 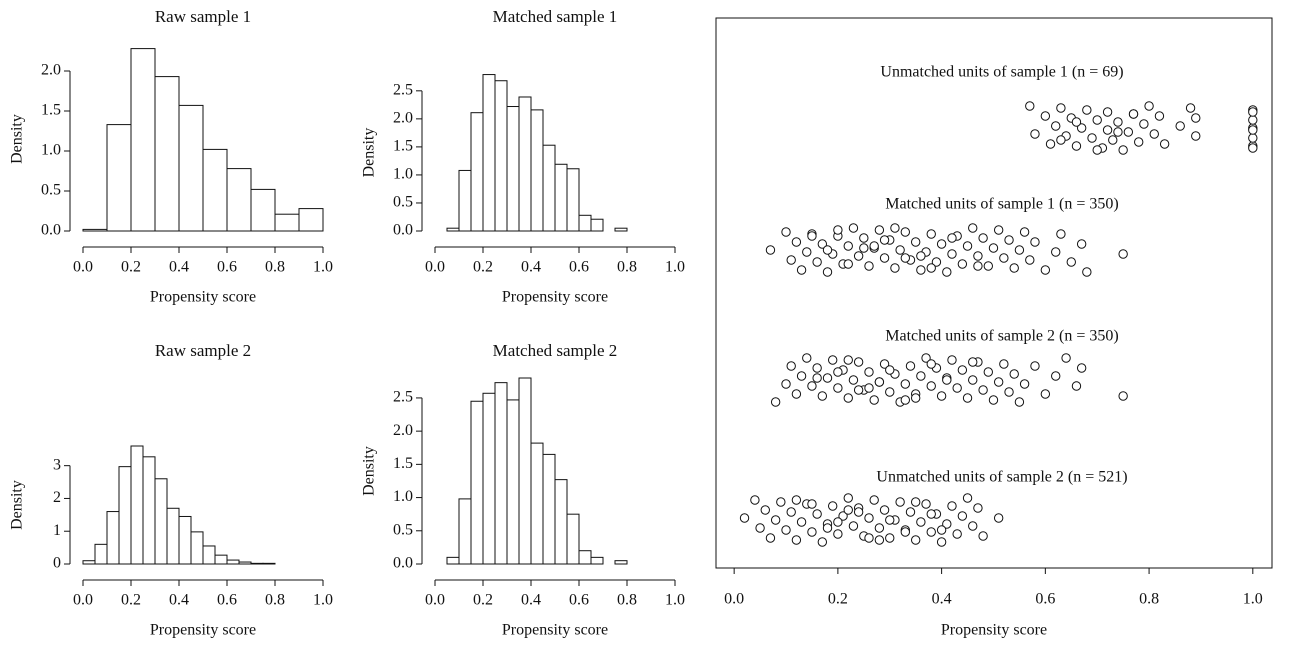 What do you see at coordinates (1045, 599) in the screenshot?
I see `x-tick-label: 0.6` at bounding box center [1045, 599].